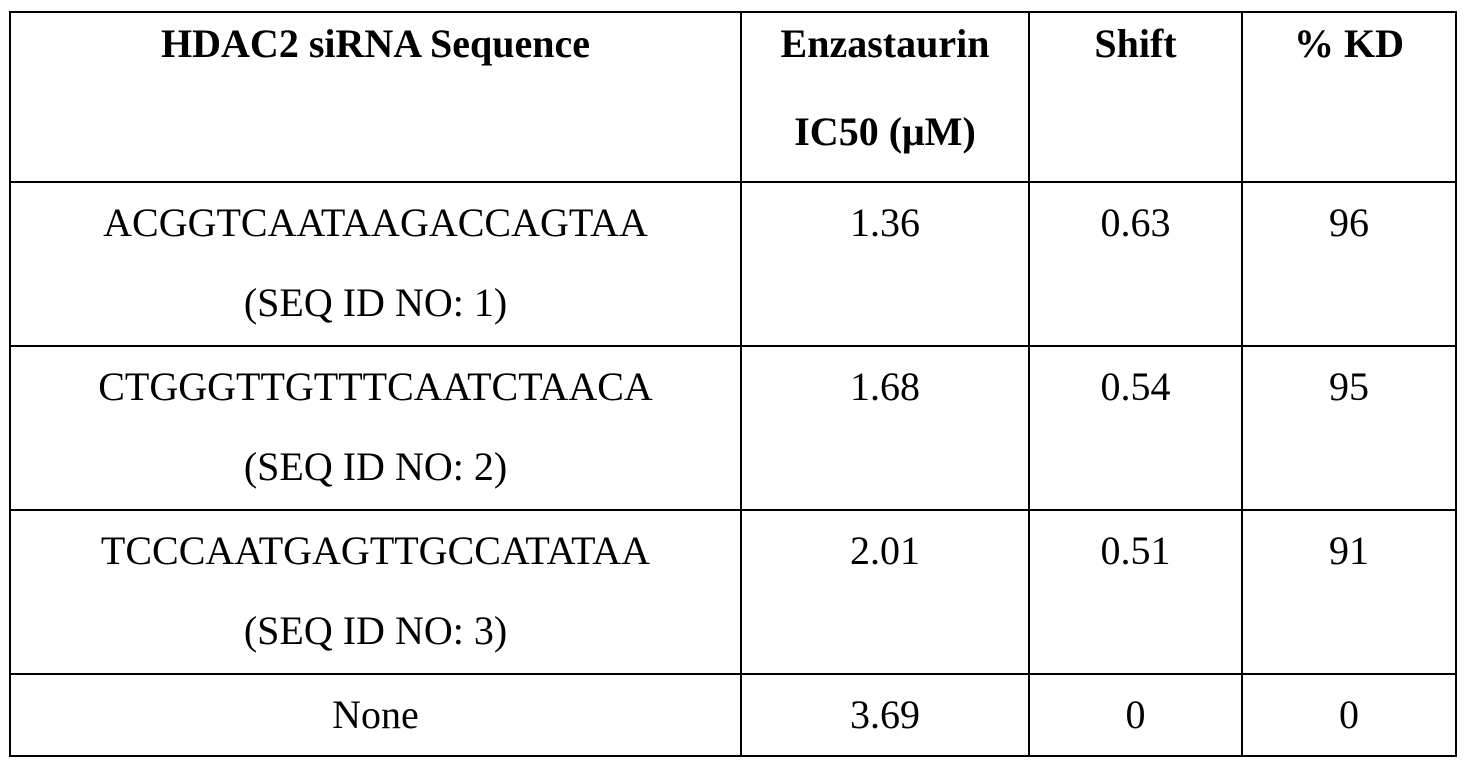  What do you see at coordinates (375, 43) in the screenshot?
I see `header-sequence-label: HDAC2 siRNA Sequence` at bounding box center [375, 43].